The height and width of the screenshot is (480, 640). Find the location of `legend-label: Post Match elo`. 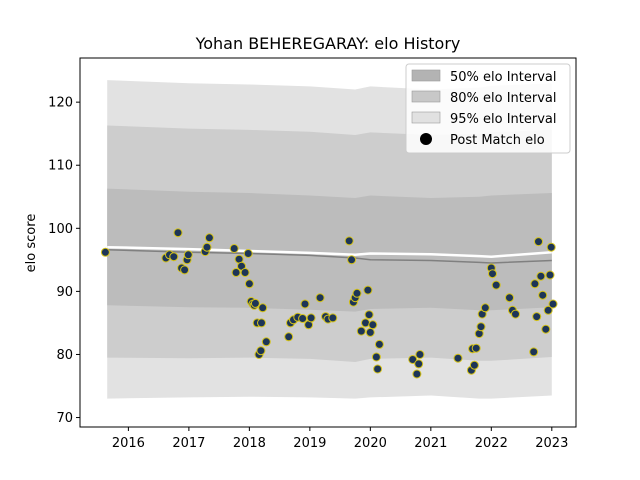

legend-label: Post Match elo is located at coordinates (497, 140).